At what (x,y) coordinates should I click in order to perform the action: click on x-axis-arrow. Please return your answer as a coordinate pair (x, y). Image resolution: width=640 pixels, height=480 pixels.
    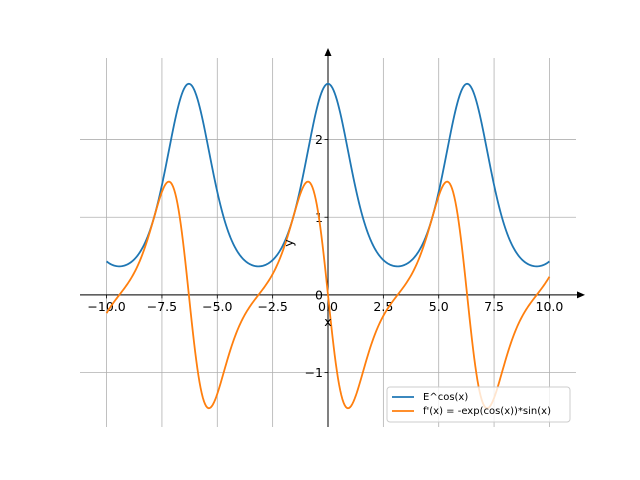
    Looking at the image, I should click on (581, 295).